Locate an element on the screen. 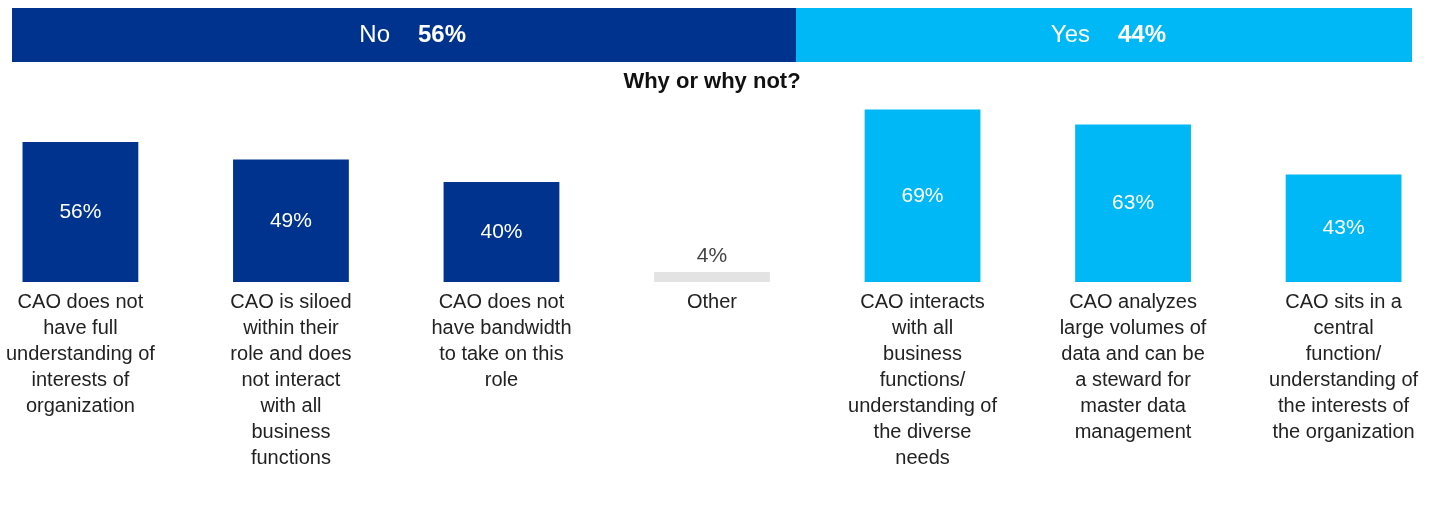 Image resolution: width=1450 pixels, height=522 pixels. data-label: 40% is located at coordinates (501, 230).